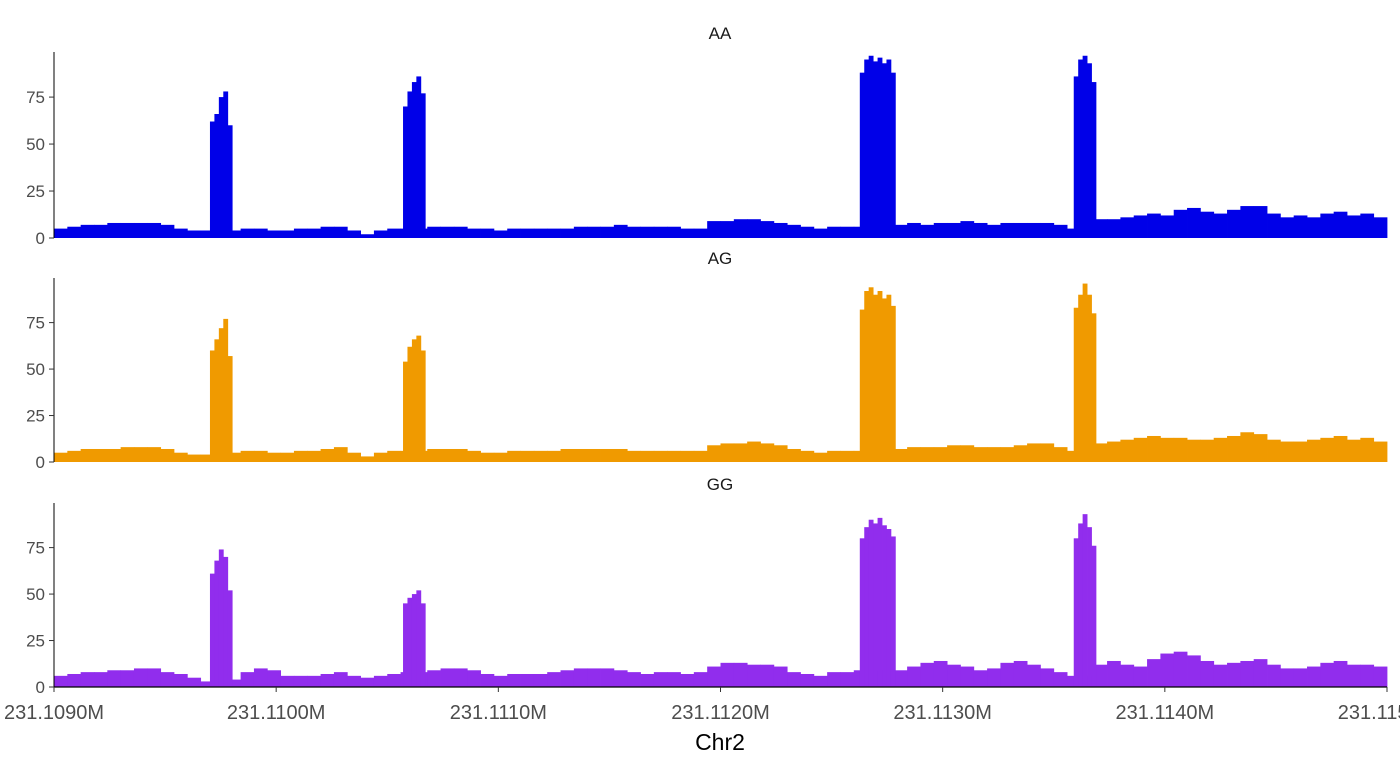  What do you see at coordinates (40, 687) in the screenshot?
I see `y-tick-label: 0` at bounding box center [40, 687].